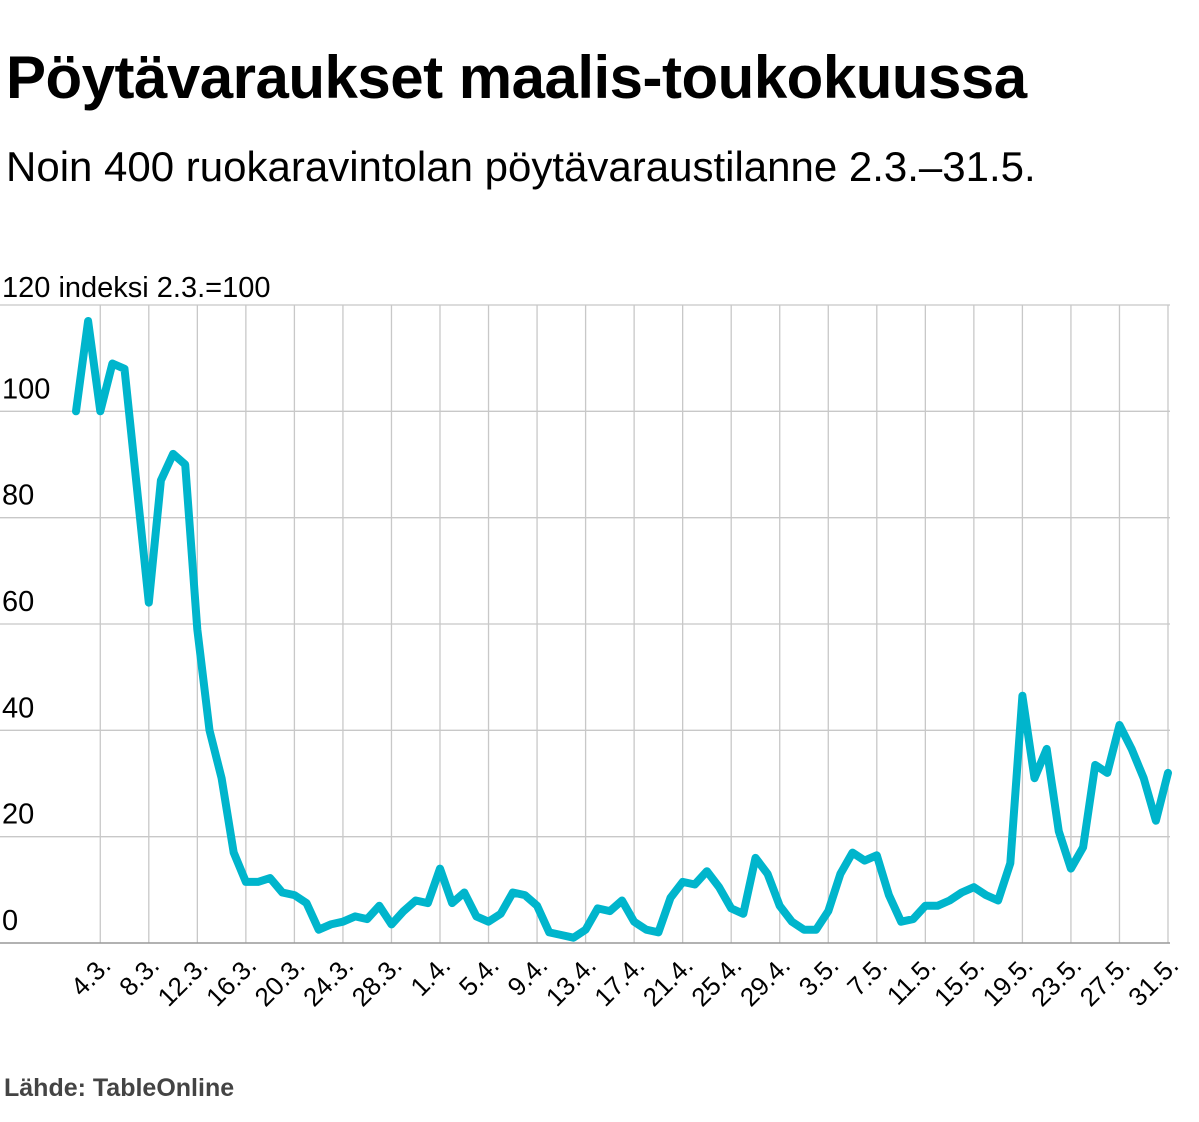  I want to click on x-tick-label: 24.3., so click(328, 981).